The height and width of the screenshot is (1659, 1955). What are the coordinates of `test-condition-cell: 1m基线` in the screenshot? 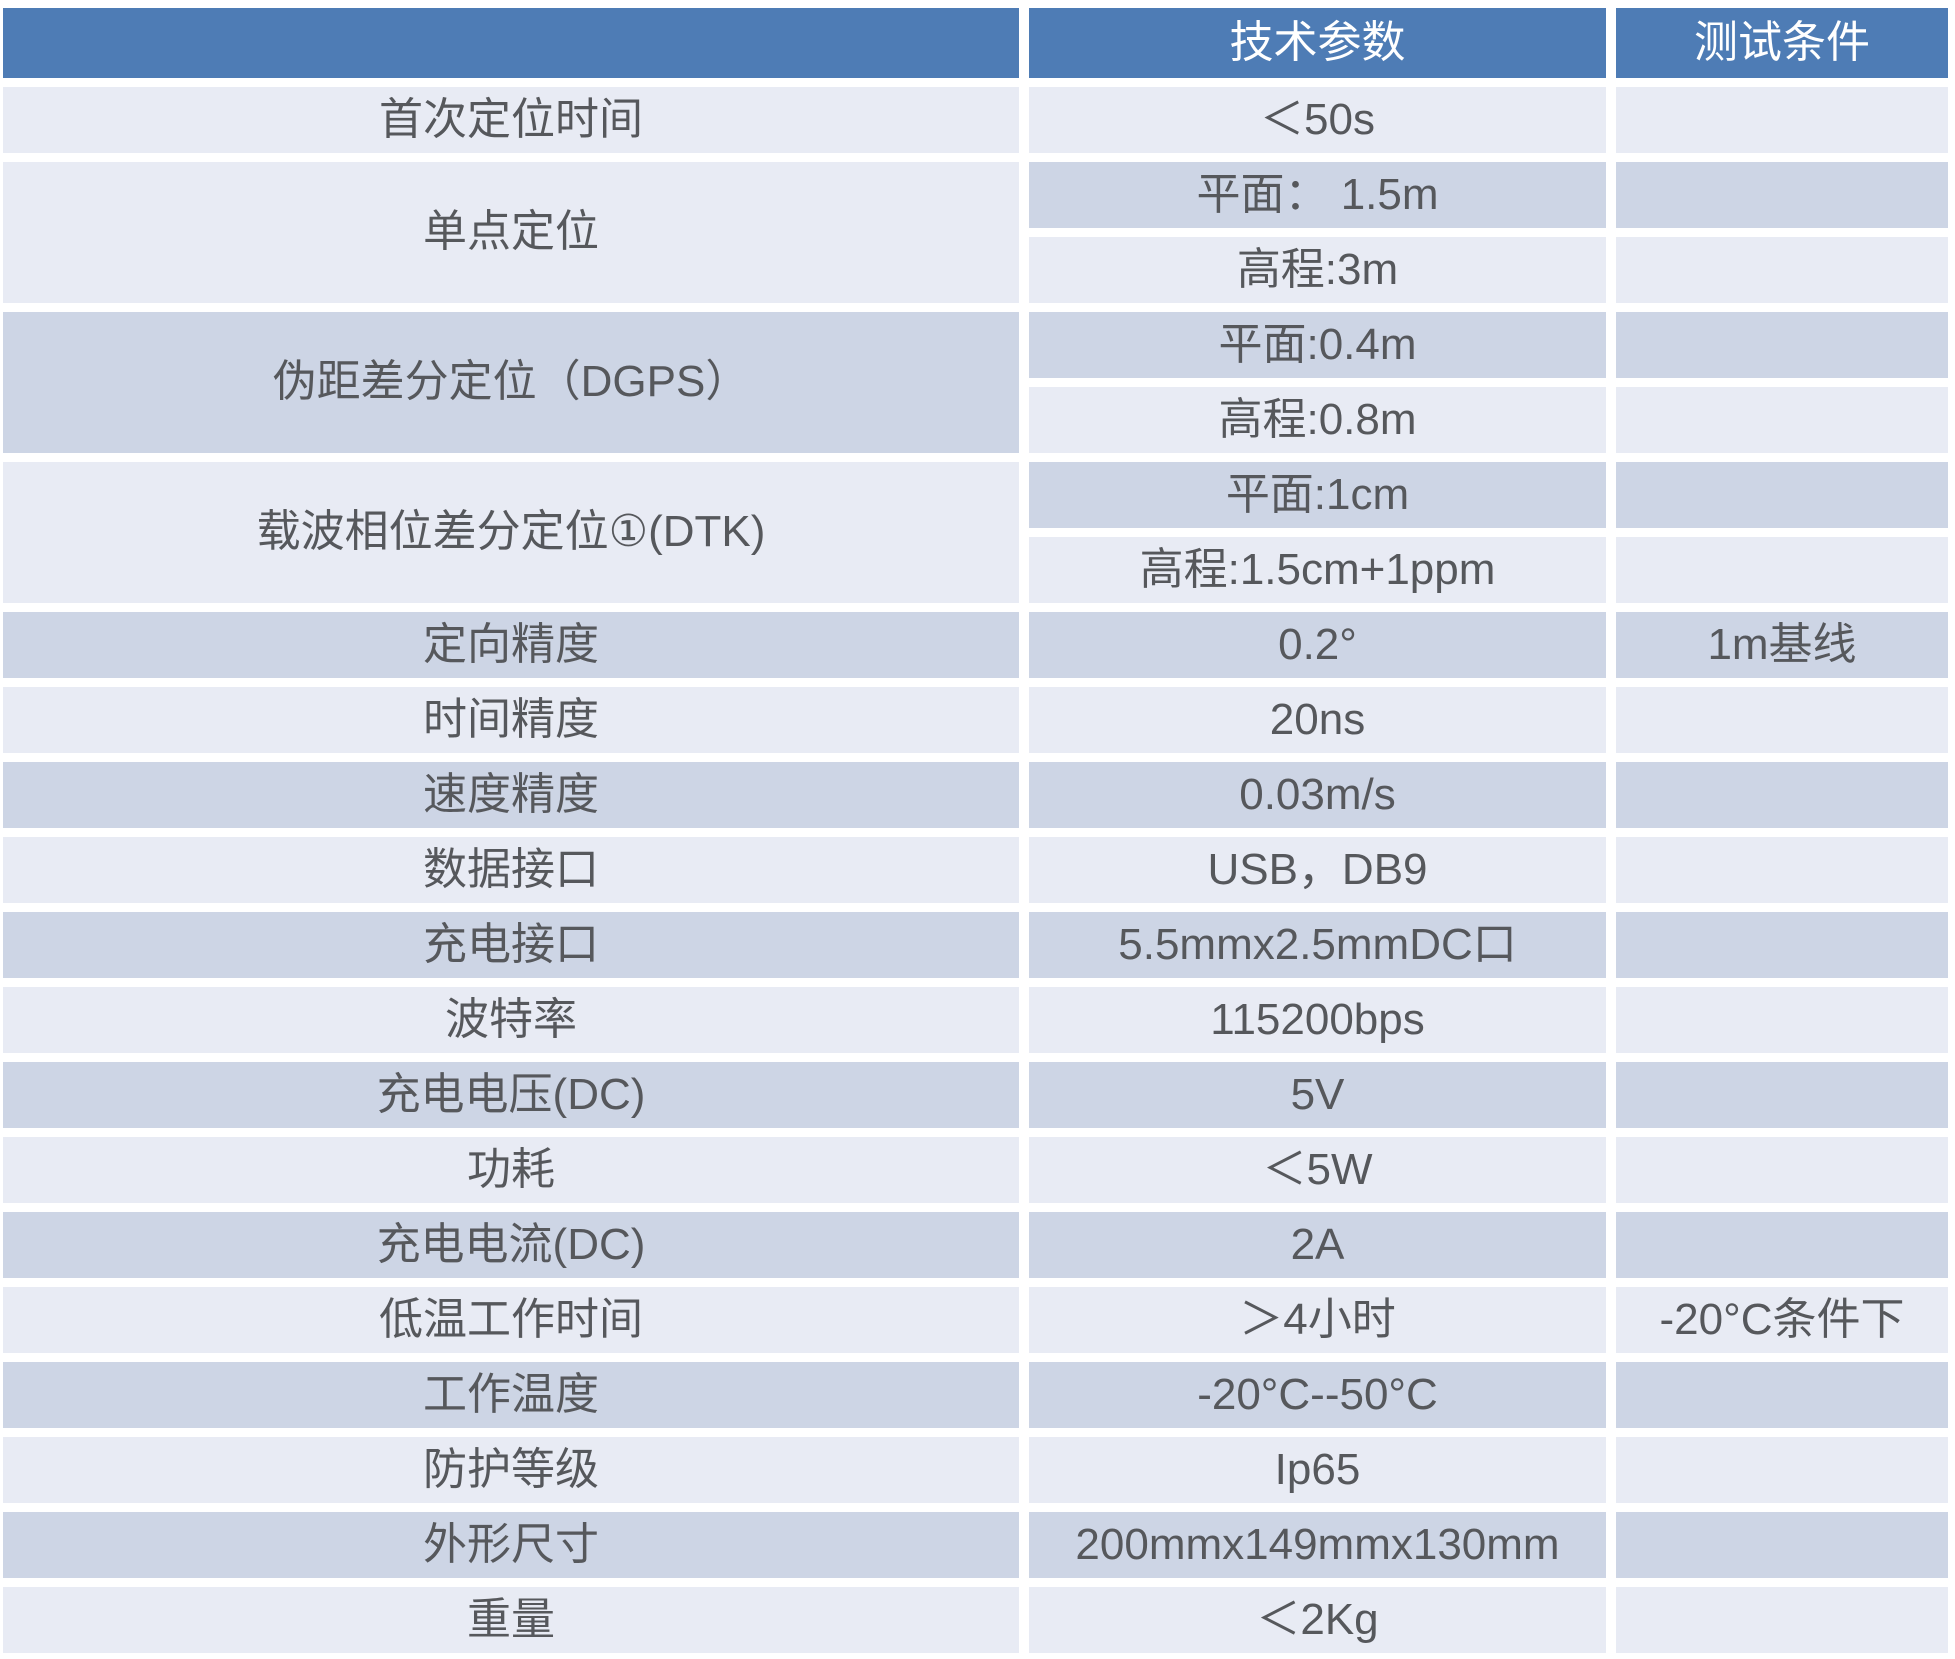 It's located at (1782, 645).